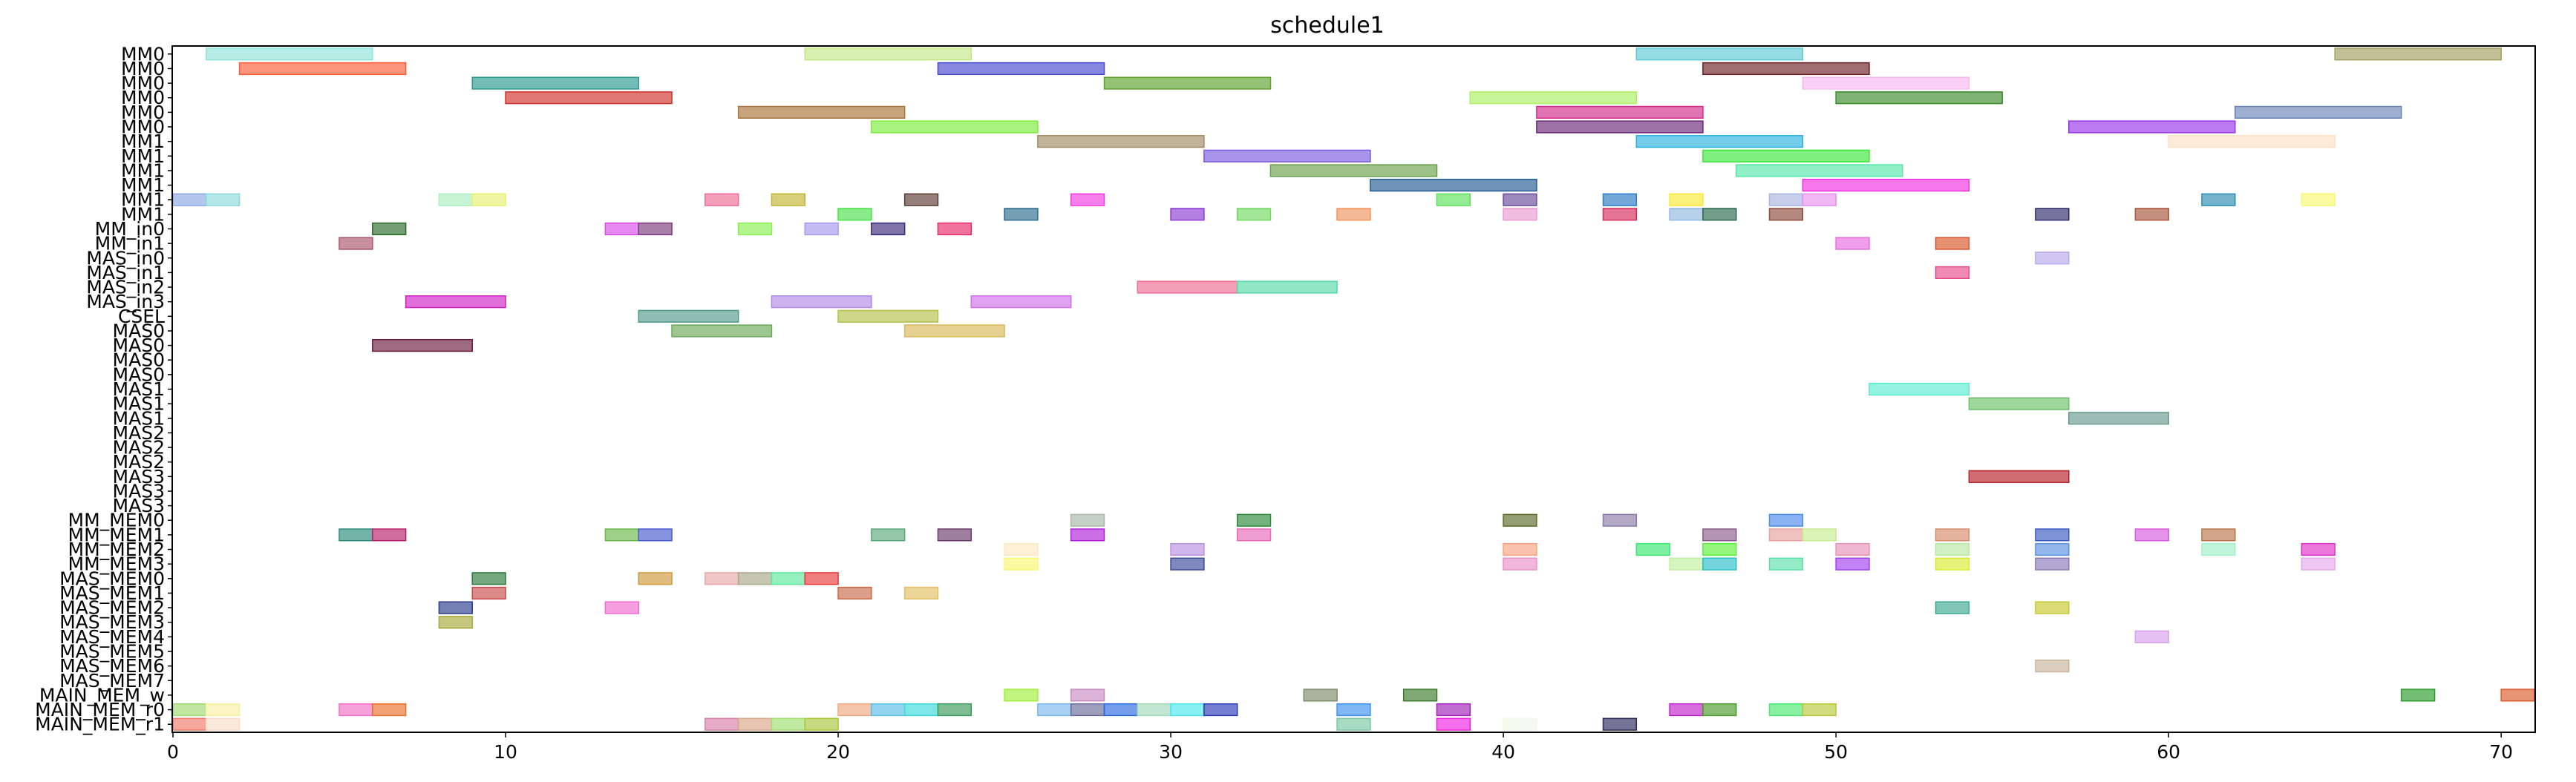 The image size is (2576, 782). Describe the element at coordinates (112, 608) in the screenshot. I see `y-tick-label: MAS_MEM2` at that location.